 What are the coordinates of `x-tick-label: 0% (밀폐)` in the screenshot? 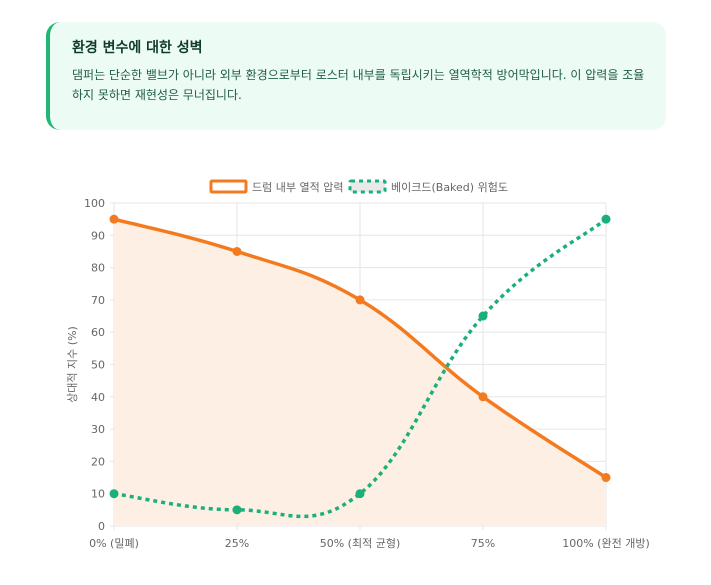 It's located at (114, 543).